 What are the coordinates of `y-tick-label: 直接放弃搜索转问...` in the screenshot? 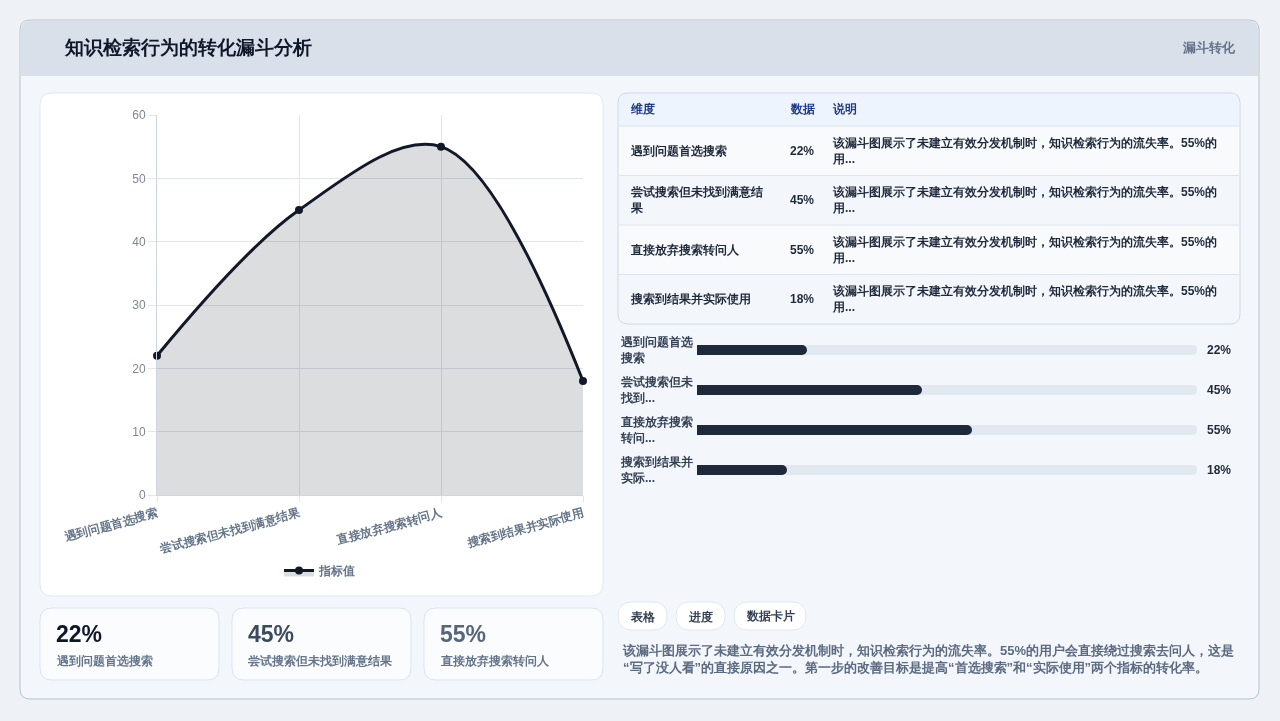 It's located at (656, 430).